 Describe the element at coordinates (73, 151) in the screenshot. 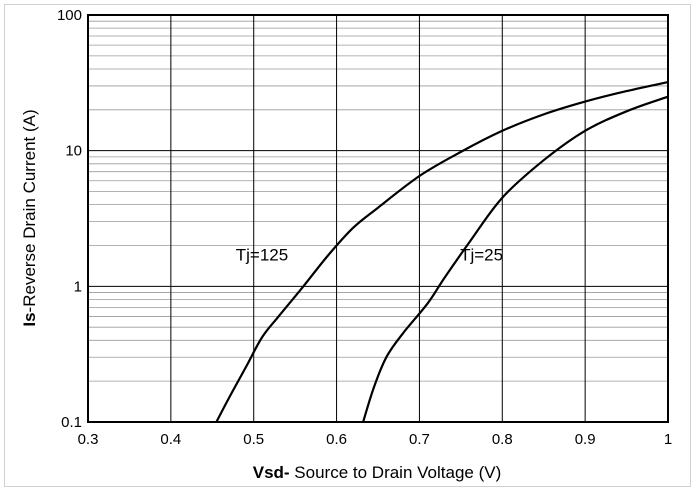

I see `y-tick-label: 10` at that location.